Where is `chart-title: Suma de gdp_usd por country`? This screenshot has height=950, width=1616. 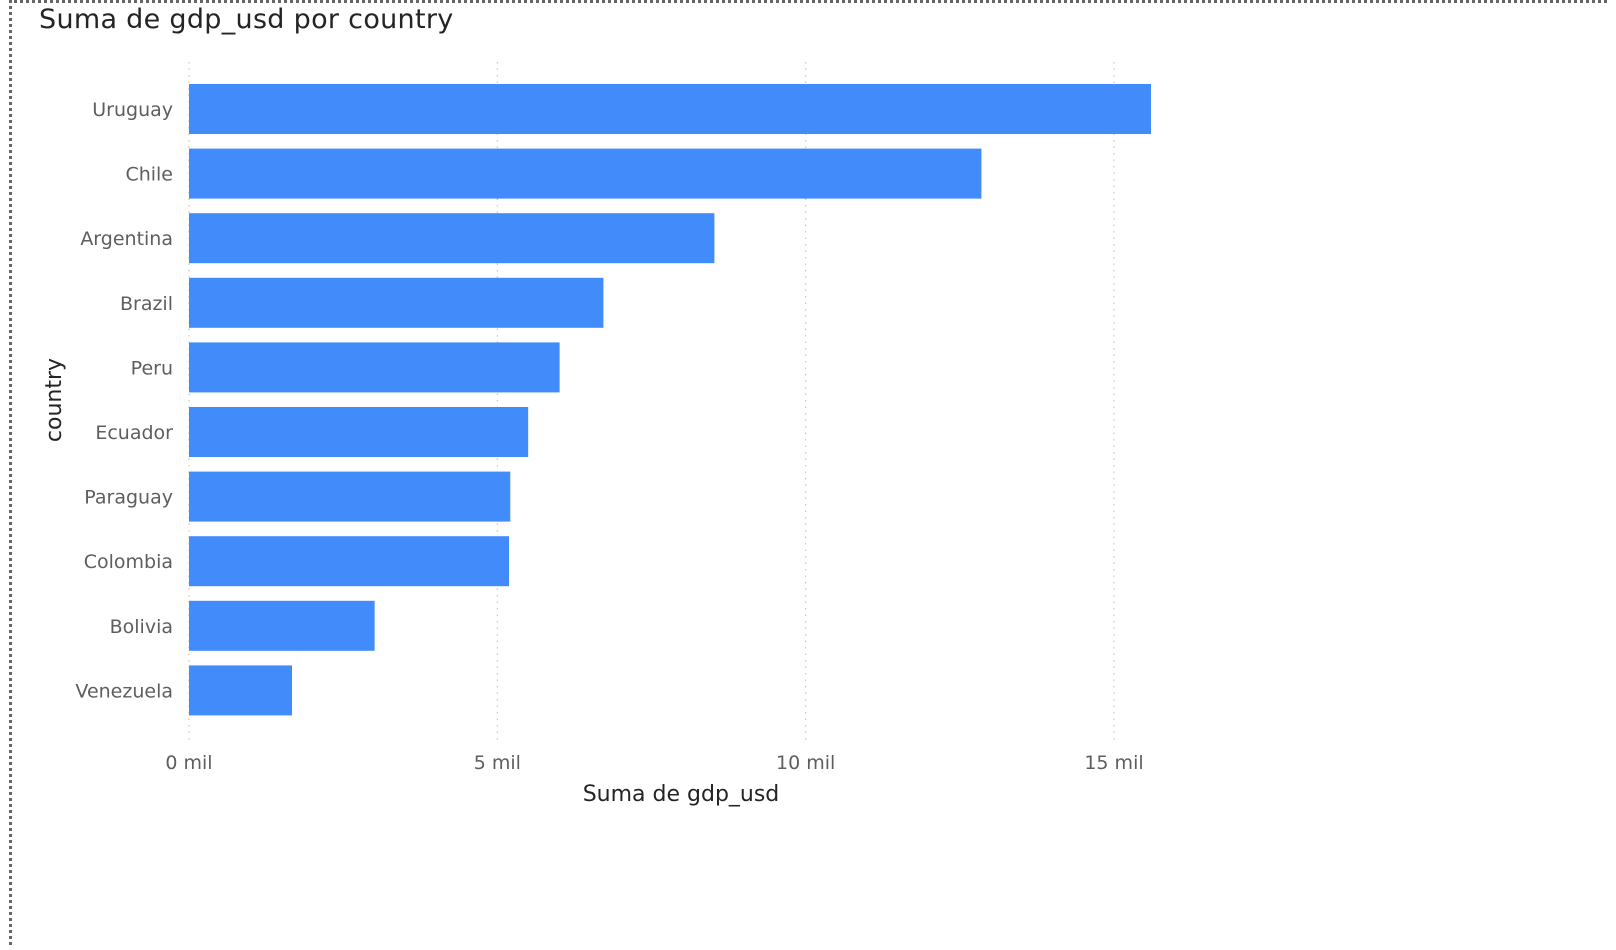
chart-title: Suma de gdp_usd por country is located at coordinates (246, 19).